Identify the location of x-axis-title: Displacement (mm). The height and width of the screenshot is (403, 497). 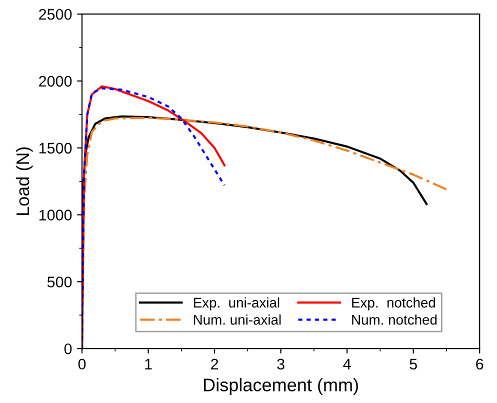
(281, 386).